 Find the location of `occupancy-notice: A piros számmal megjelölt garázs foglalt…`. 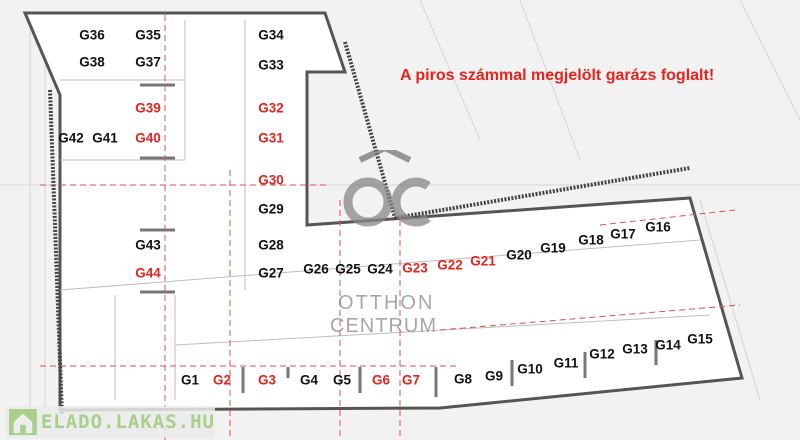

occupancy-notice: A piros számmal megjelölt garázs foglalt… is located at coordinates (557, 75).